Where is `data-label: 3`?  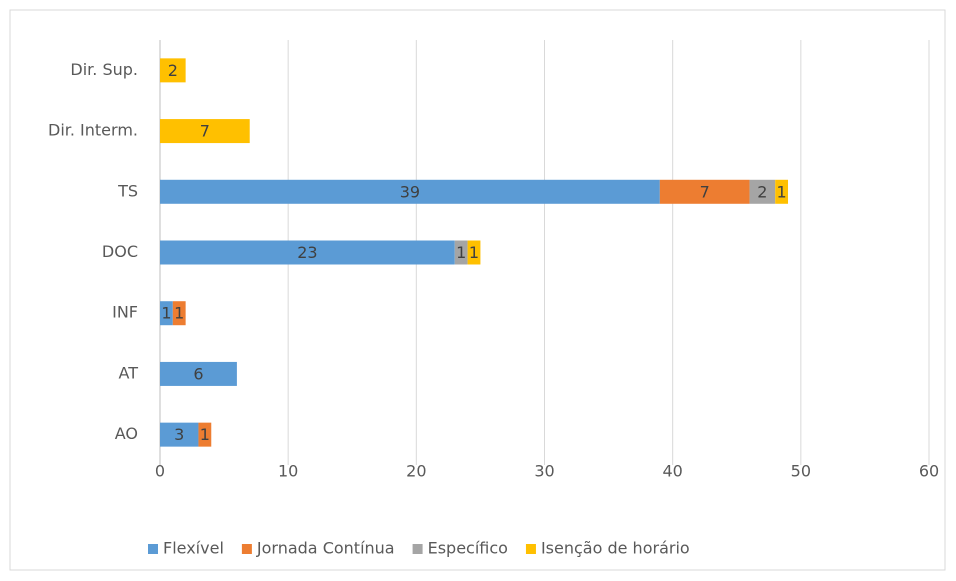 data-label: 3 is located at coordinates (179, 434).